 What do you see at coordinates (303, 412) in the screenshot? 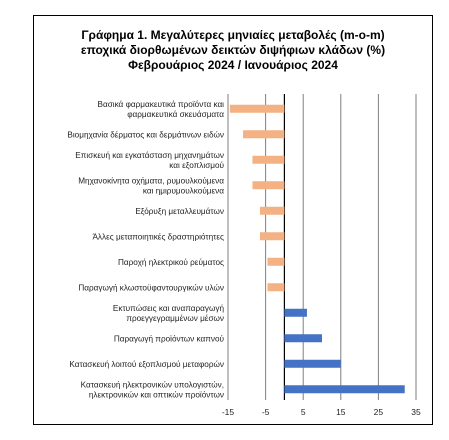
I see `x-tick-label-2: 5` at bounding box center [303, 412].